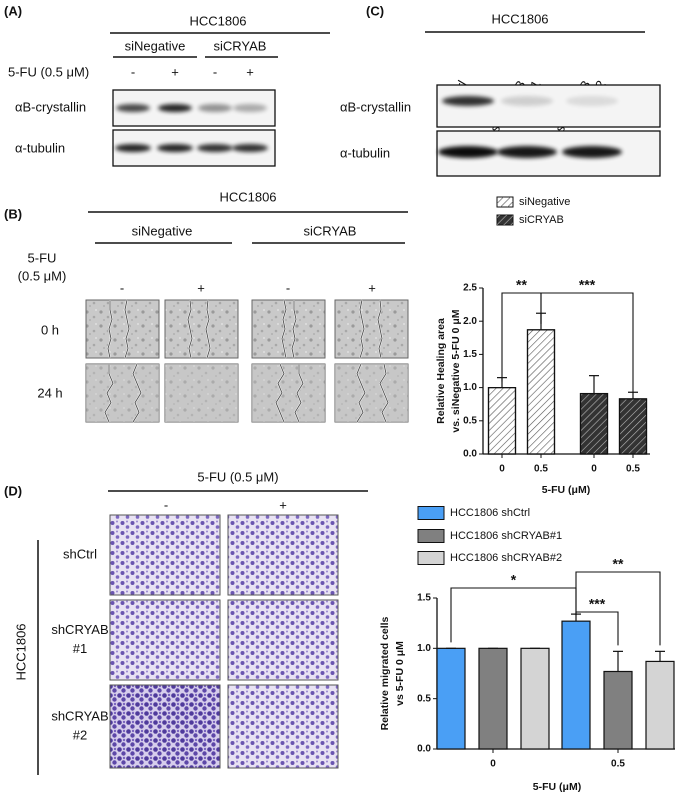 This screenshot has width=685, height=804. What do you see at coordinates (587, 285) in the screenshot?
I see `annotation: ***` at bounding box center [587, 285].